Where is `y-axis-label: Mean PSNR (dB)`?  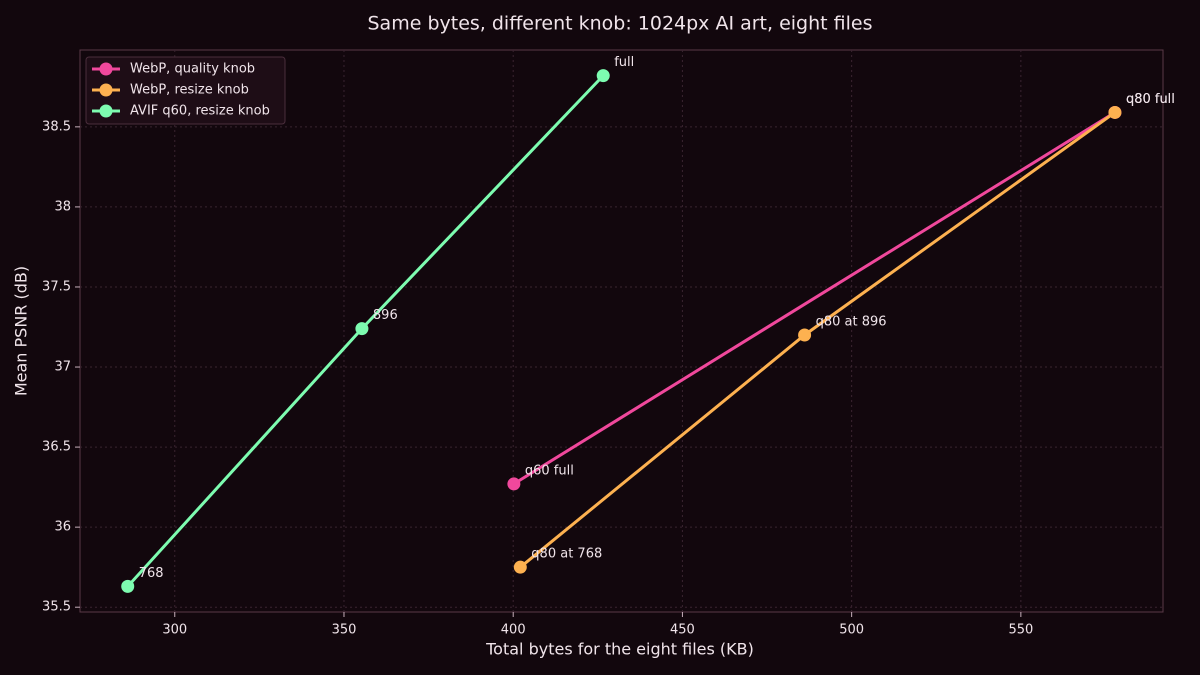 y-axis-label: Mean PSNR (dB) is located at coordinates (21, 331).